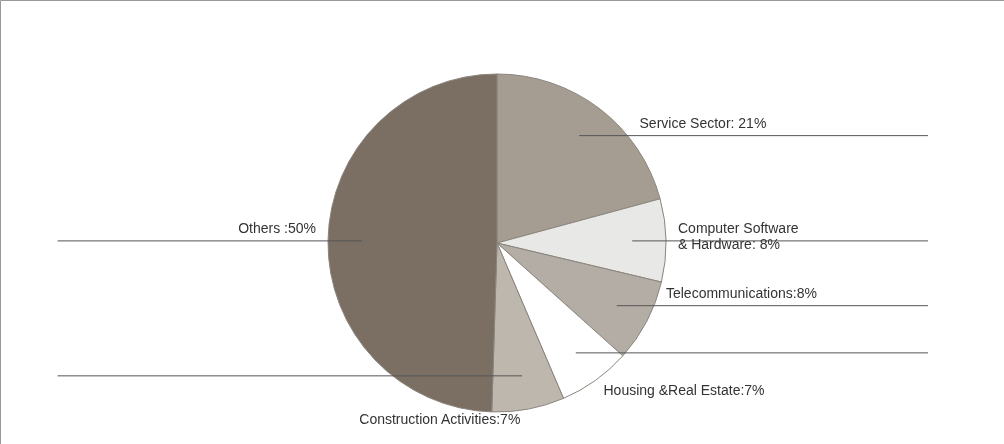 Image resolution: width=1004 pixels, height=444 pixels. Describe the element at coordinates (741, 292) in the screenshot. I see `slice-label: Telecommunications:8%` at that location.